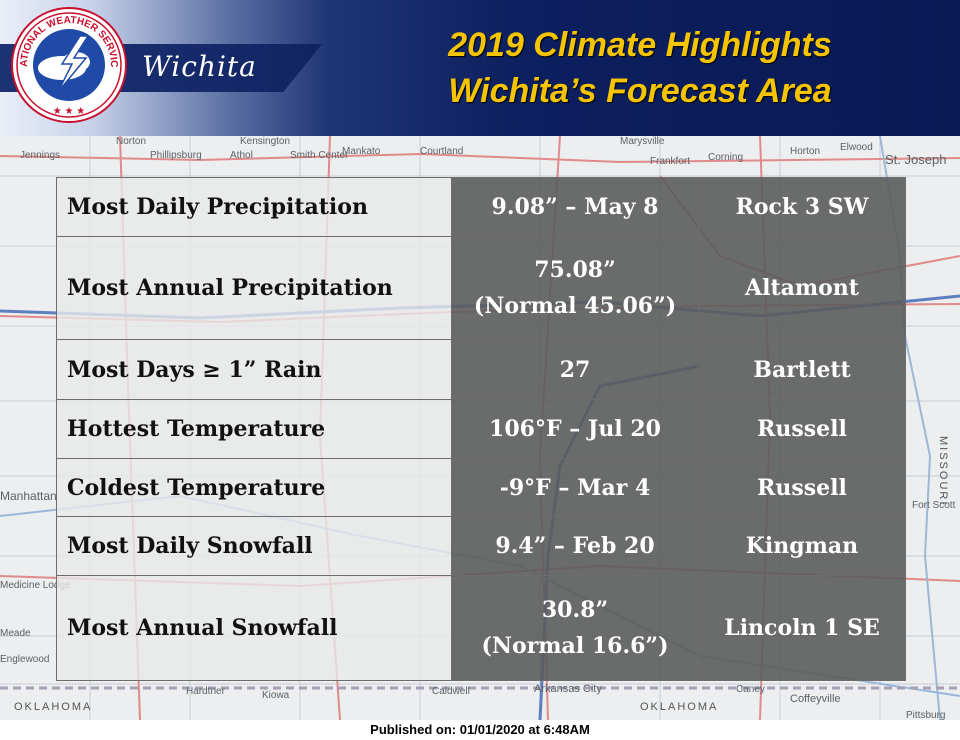 This screenshot has height=740, width=960. What do you see at coordinates (670, 161) in the screenshot?
I see `map-label: Frankfort` at bounding box center [670, 161].